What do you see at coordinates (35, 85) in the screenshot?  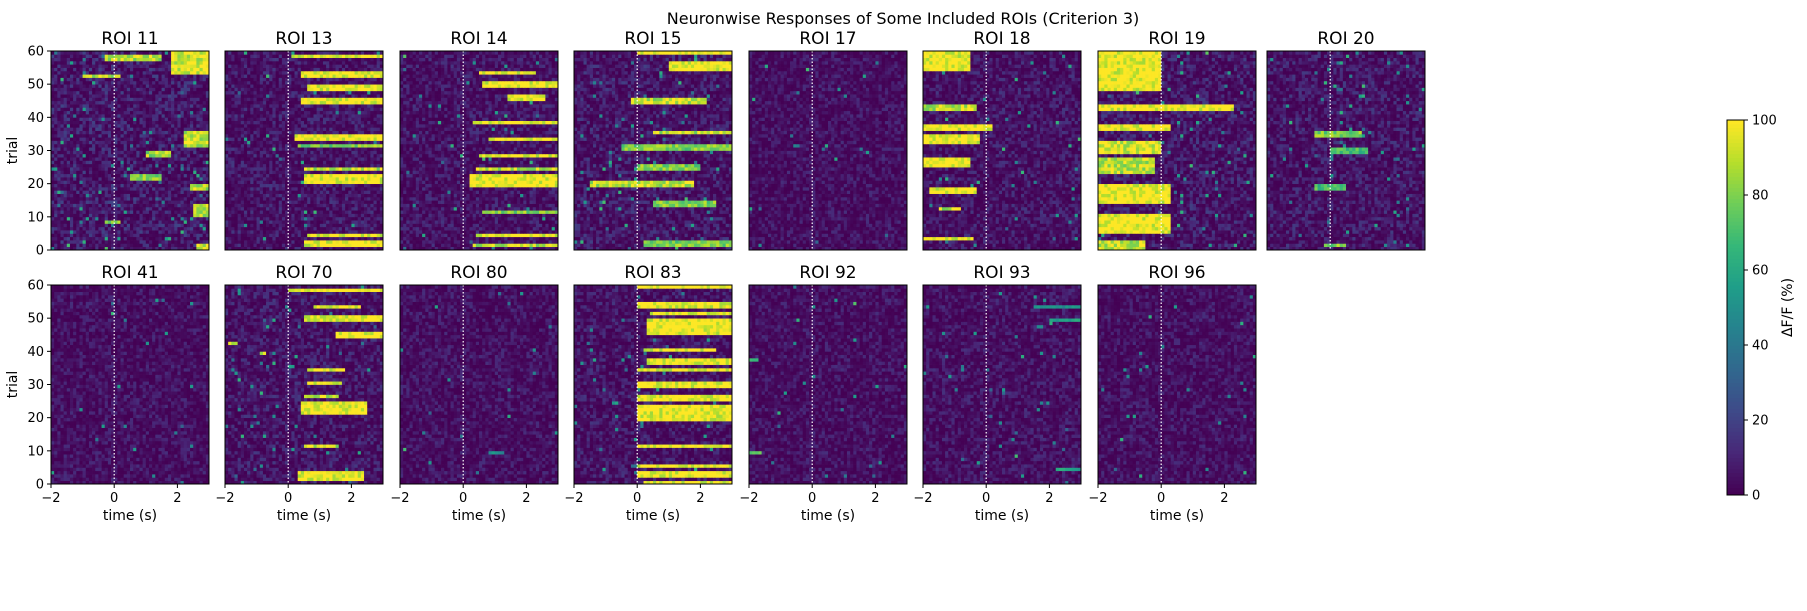 I see `y-tick-label: 50` at bounding box center [35, 85].